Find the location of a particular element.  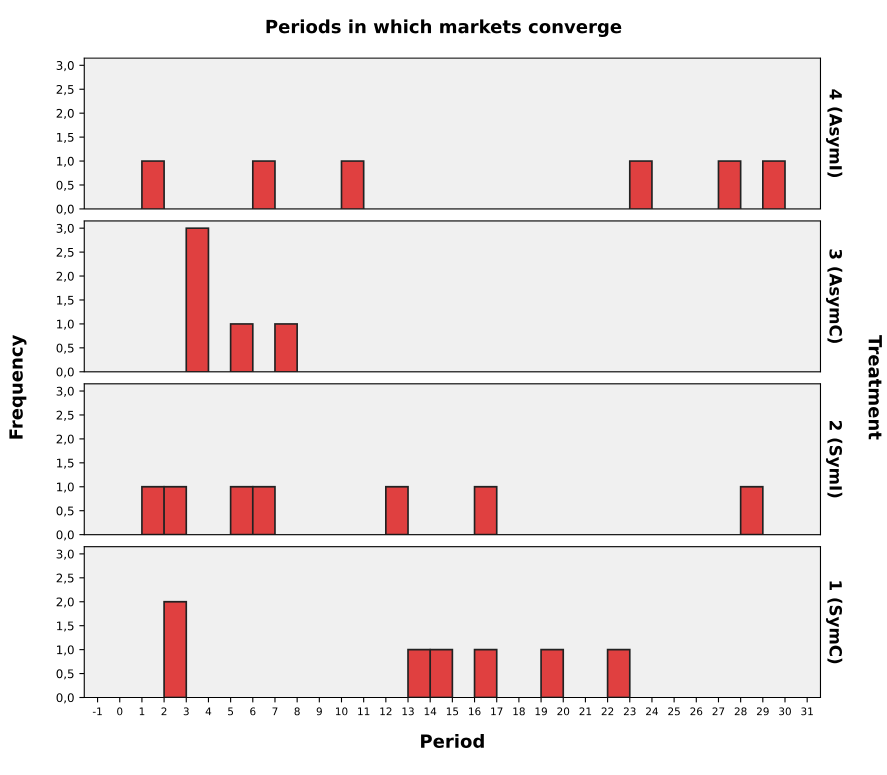

x-tick-label: 24 is located at coordinates (652, 711).